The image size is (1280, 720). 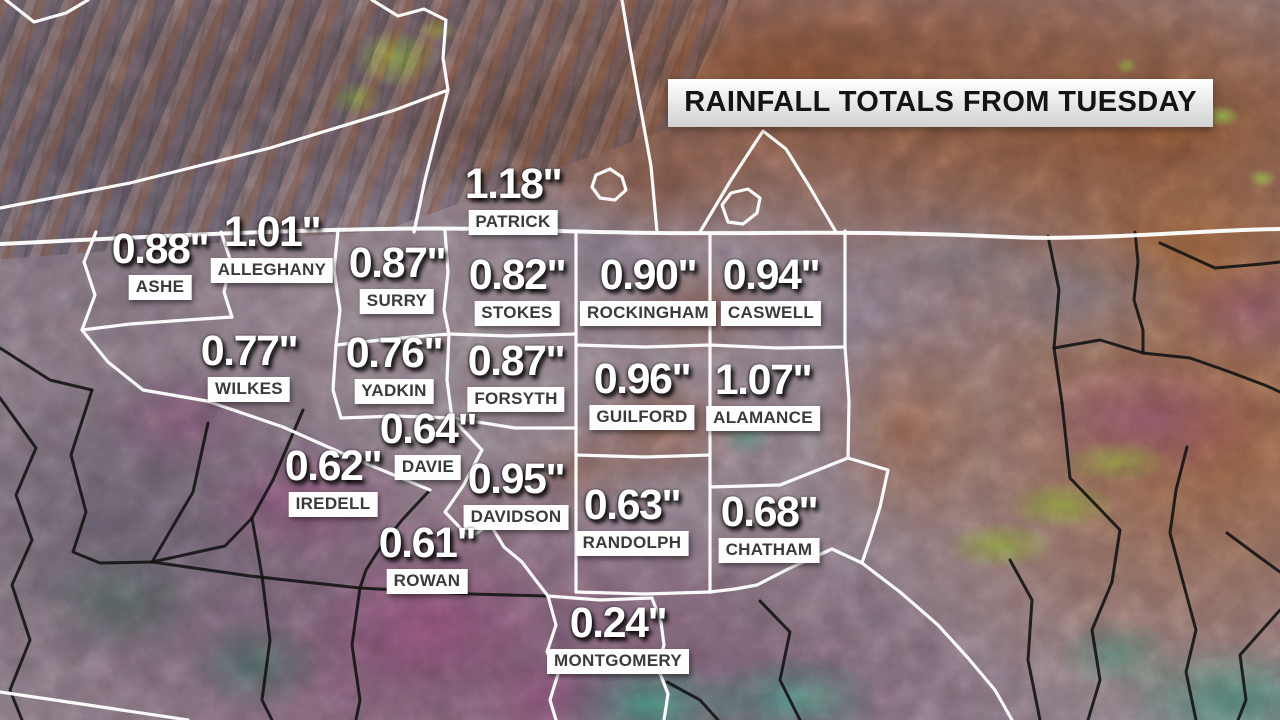 What do you see at coordinates (272, 232) in the screenshot?
I see `rainfall-value: 1.01"` at bounding box center [272, 232].